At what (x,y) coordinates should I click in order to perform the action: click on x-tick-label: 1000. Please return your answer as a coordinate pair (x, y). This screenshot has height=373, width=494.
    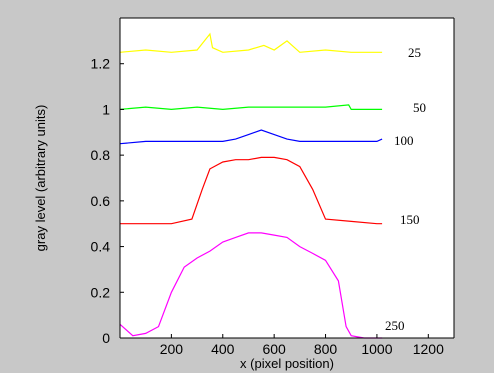
    Looking at the image, I should click on (376, 349).